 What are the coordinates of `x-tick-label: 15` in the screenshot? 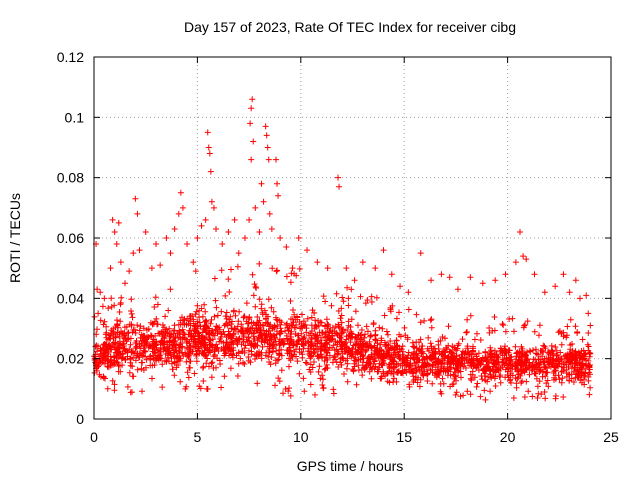 It's located at (404, 437).